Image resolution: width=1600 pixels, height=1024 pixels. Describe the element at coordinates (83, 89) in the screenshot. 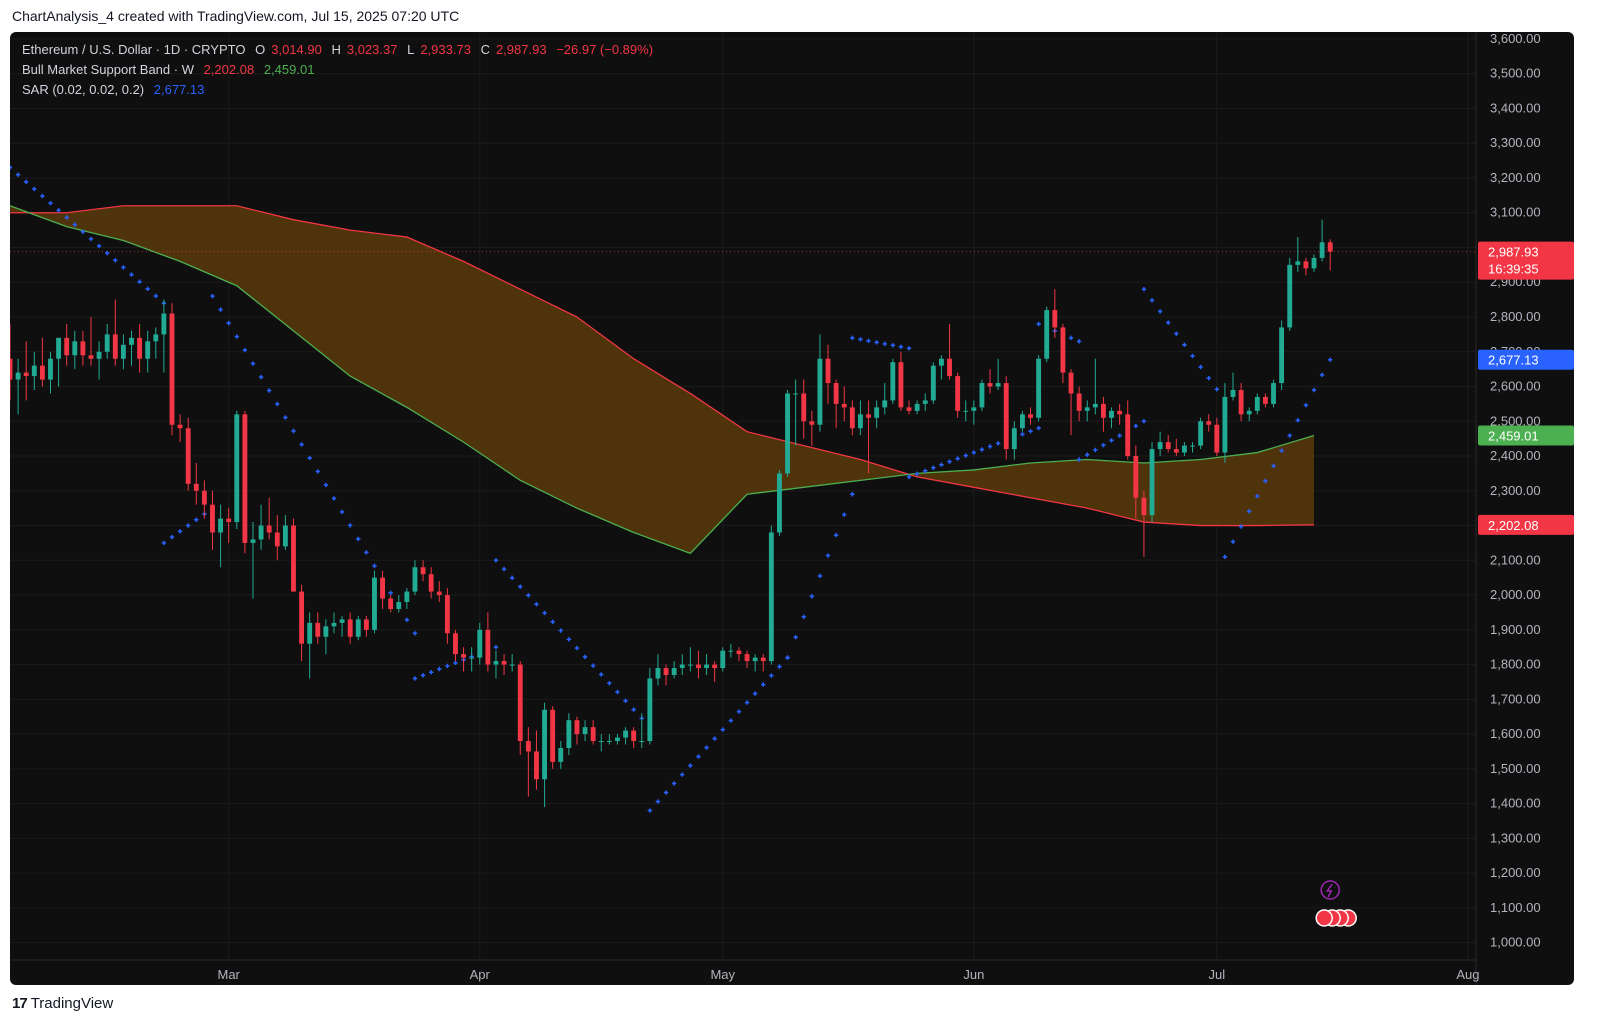

I see `legend-sar-label: SAR (0.02, 0.02, 0.2)` at that location.